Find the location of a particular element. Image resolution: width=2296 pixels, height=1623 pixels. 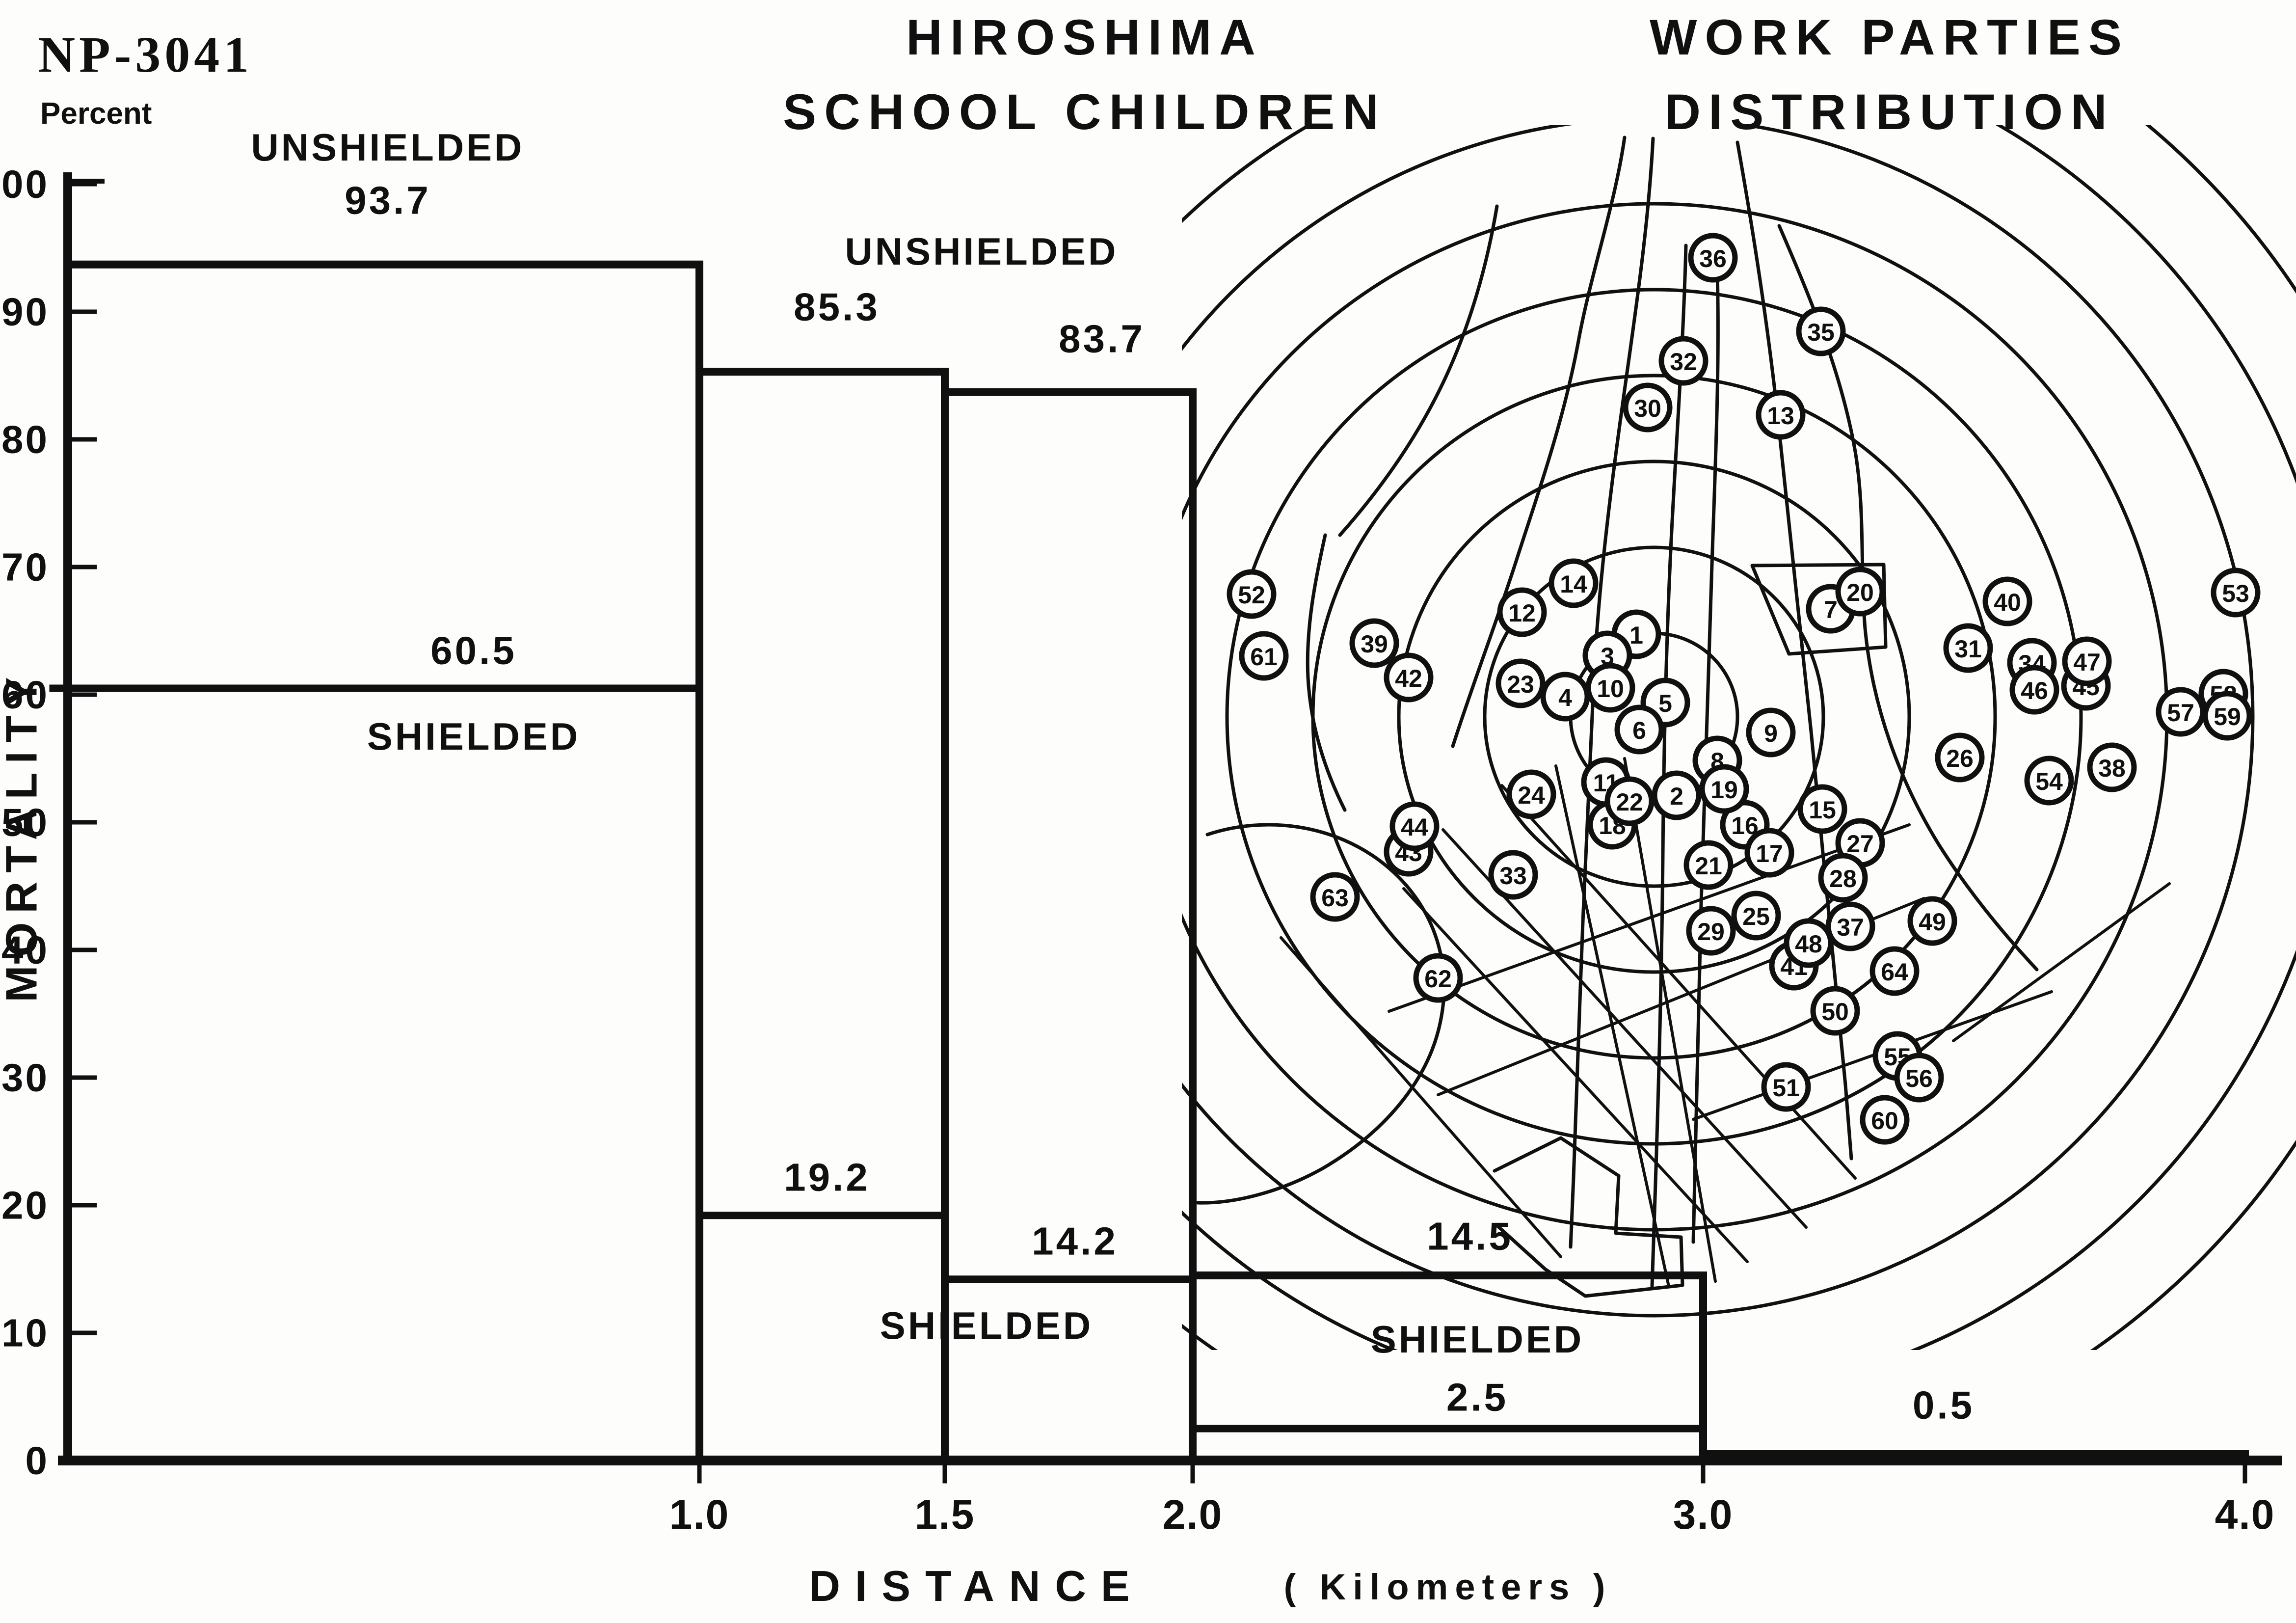

map-marker: 36 is located at coordinates (1713, 258).